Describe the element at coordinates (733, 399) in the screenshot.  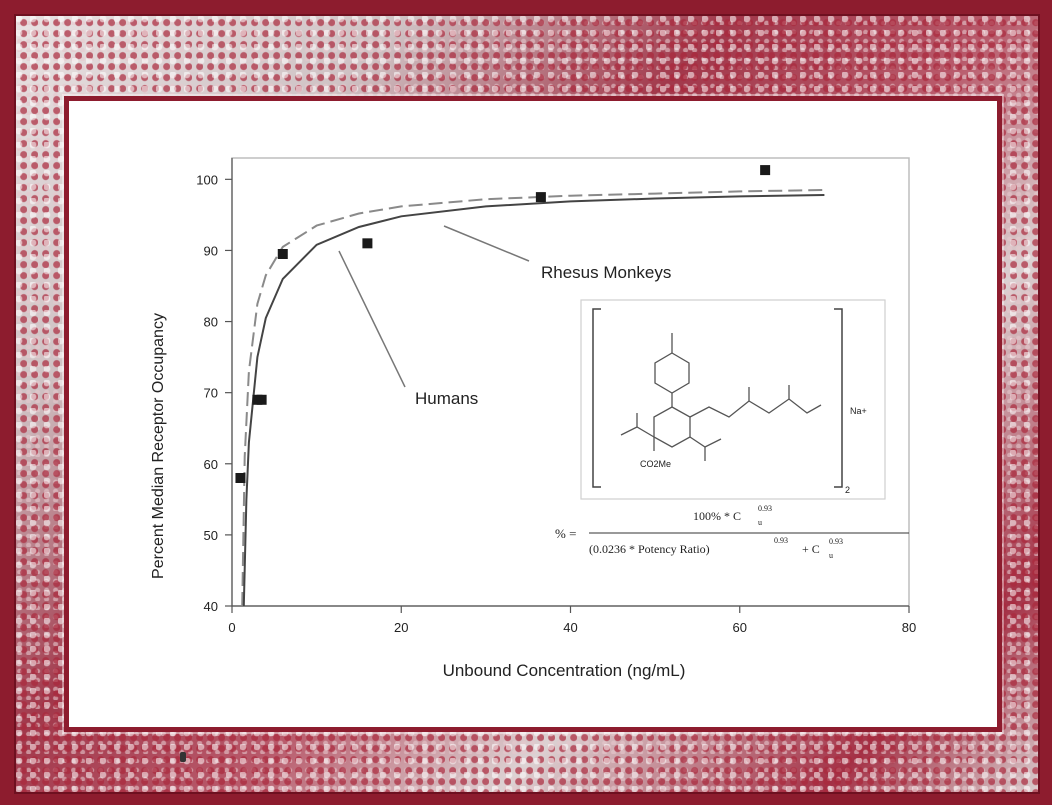
I see `chemical-structure-inset: CO2Me Na+ 2` at that location.